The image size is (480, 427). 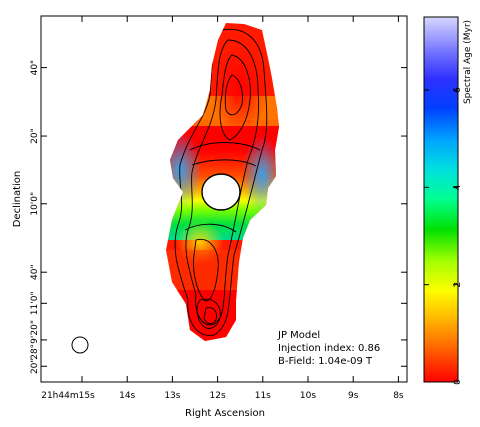 What do you see at coordinates (298, 335) in the screenshot?
I see `annotation-model: JP Model` at bounding box center [298, 335].